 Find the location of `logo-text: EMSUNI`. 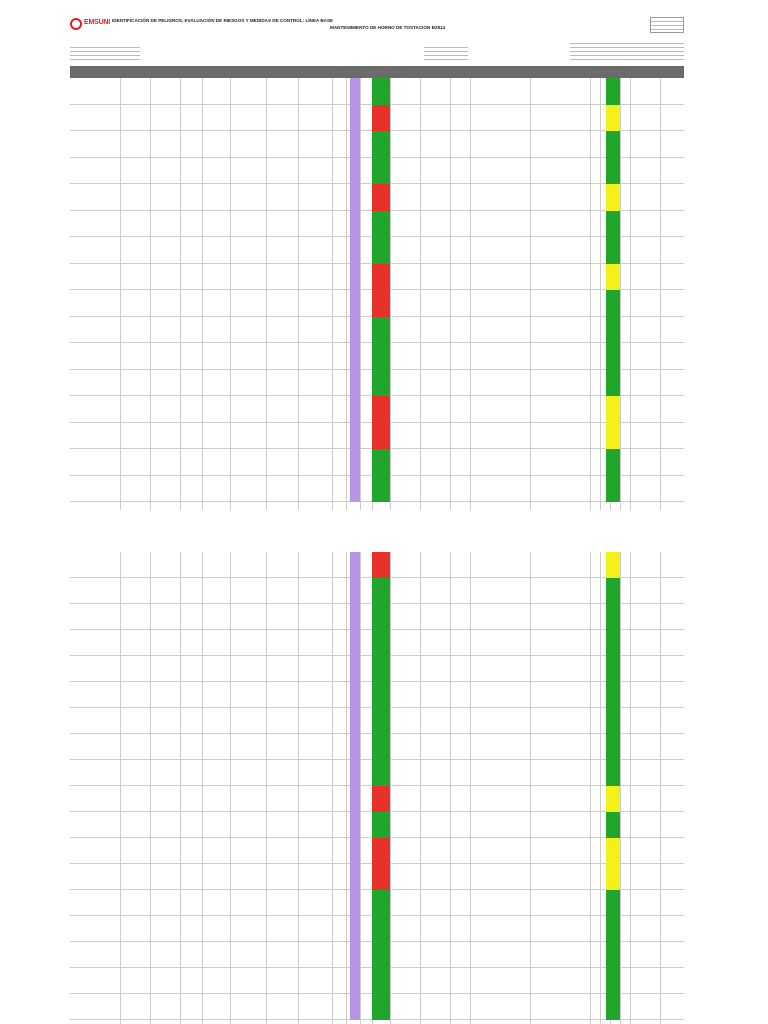

logo-text: EMSUNI is located at coordinates (97, 22).